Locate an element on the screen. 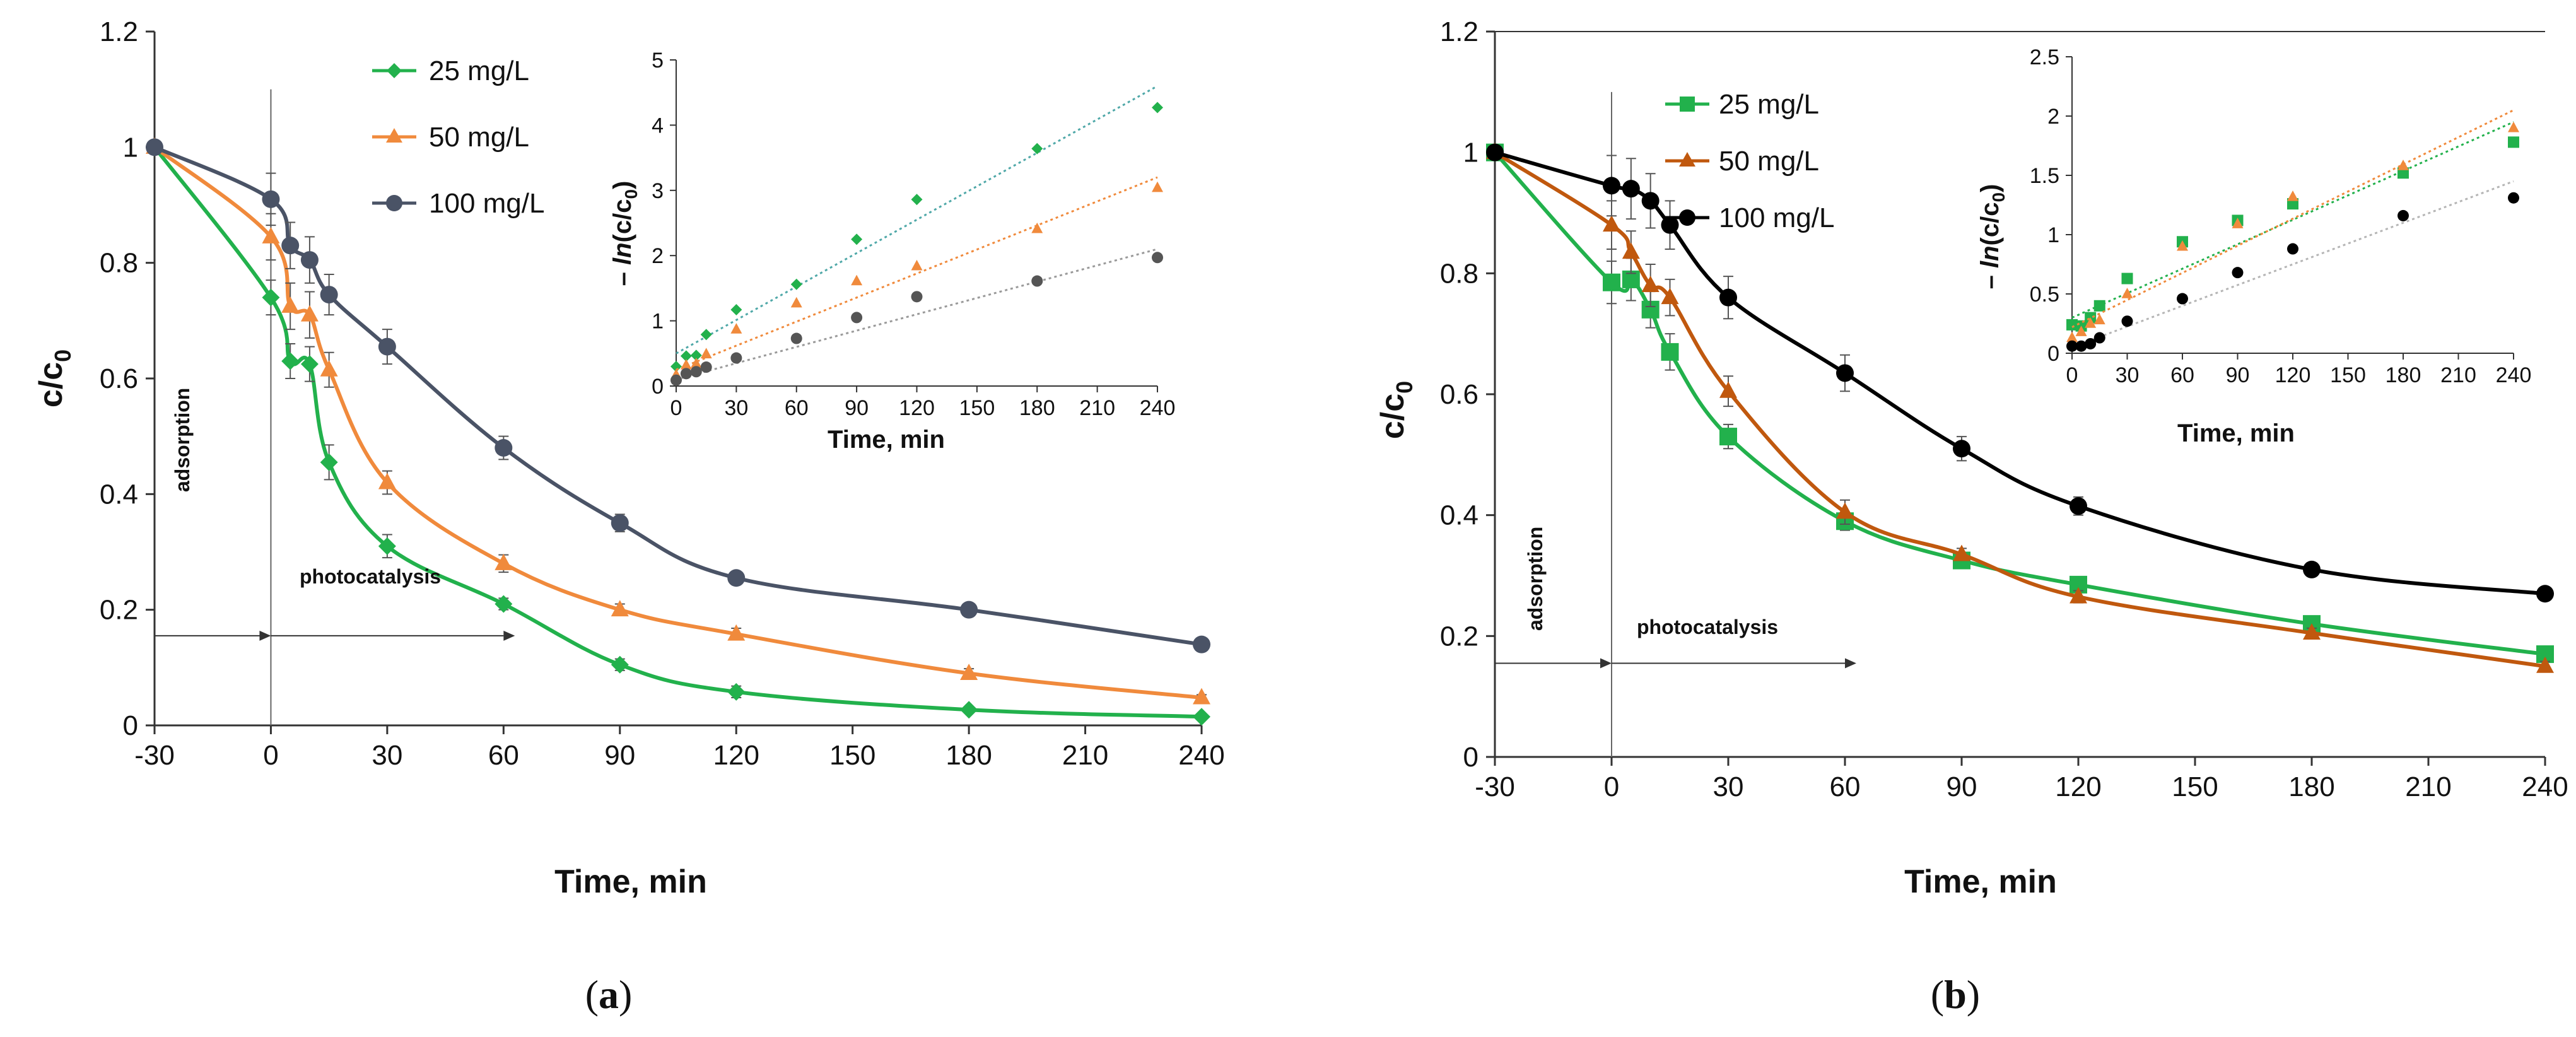  panel-b-inset-x-tick-label: 90 is located at coordinates (2238, 375).